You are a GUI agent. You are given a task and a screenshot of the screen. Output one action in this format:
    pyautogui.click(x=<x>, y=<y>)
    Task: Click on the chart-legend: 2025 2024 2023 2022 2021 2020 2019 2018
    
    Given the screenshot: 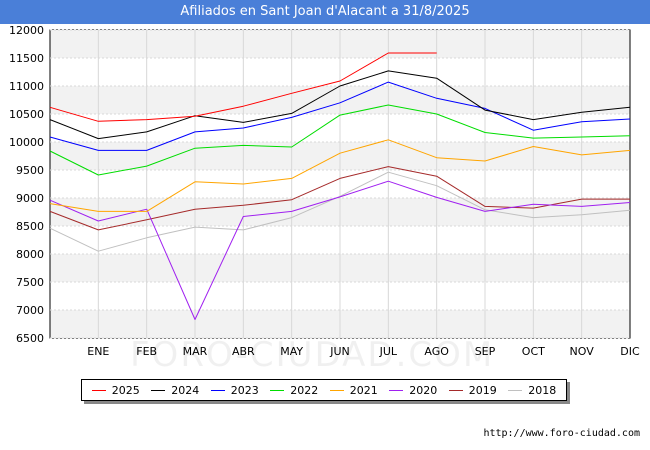 What is the action you would take?
    pyautogui.click(x=324, y=390)
    